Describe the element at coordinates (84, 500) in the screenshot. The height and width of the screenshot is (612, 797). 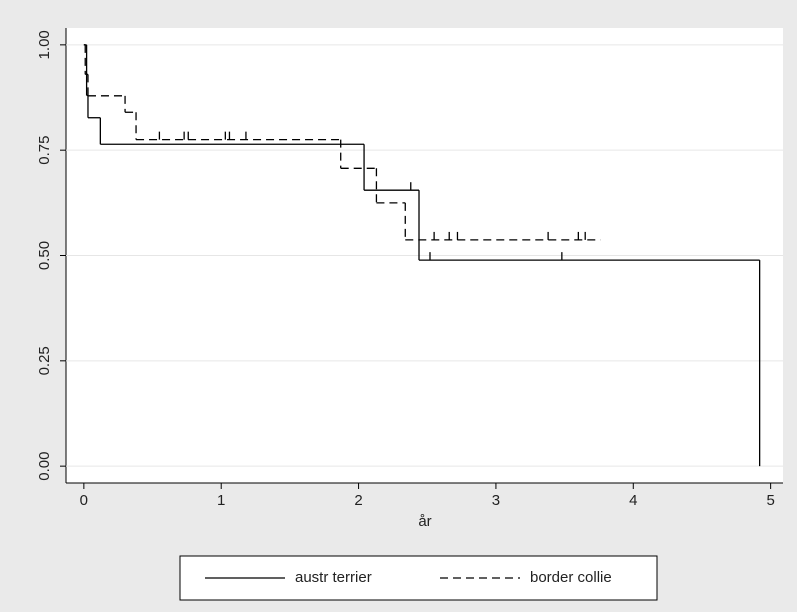
I see `x-tick-label: 0` at that location.